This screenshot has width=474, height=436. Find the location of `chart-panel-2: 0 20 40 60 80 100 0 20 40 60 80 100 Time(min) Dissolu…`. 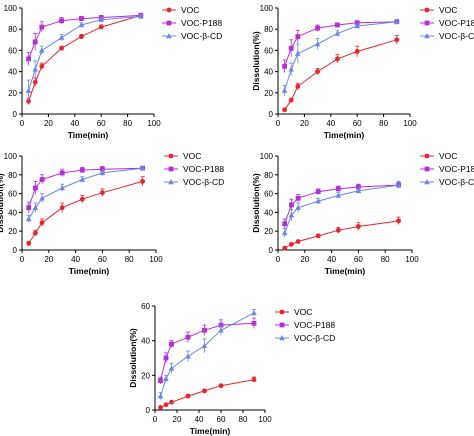

chart-panel-2: 0 20 40 60 80 100 0 20 40 60 80 100 Time(min) Dissolu… is located at coordinates (362, 72).